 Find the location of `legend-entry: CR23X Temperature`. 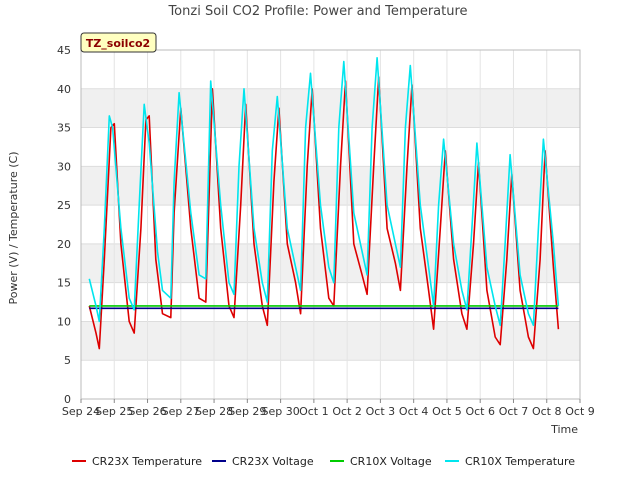

legend-entry: CR23X Temperature is located at coordinates (147, 461).